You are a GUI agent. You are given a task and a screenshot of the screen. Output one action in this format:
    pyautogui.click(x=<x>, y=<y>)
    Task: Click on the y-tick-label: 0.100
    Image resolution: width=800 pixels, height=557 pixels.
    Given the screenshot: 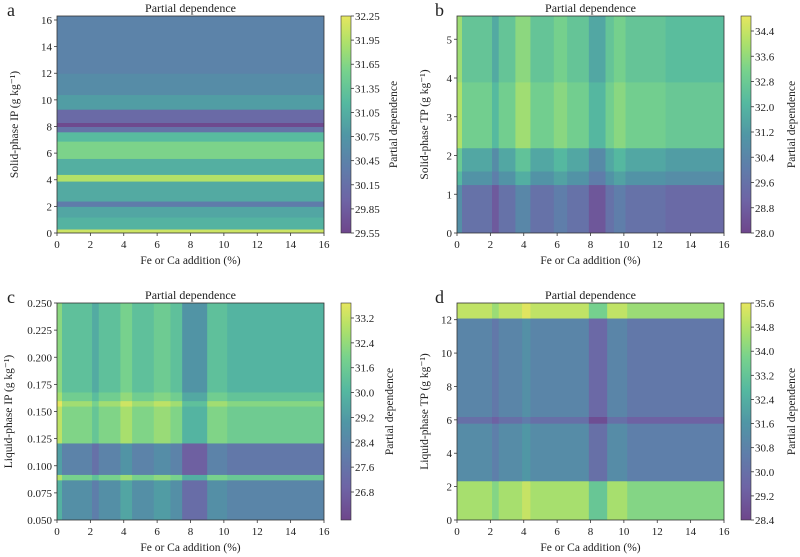 What is the action you would take?
    pyautogui.click(x=39, y=467)
    